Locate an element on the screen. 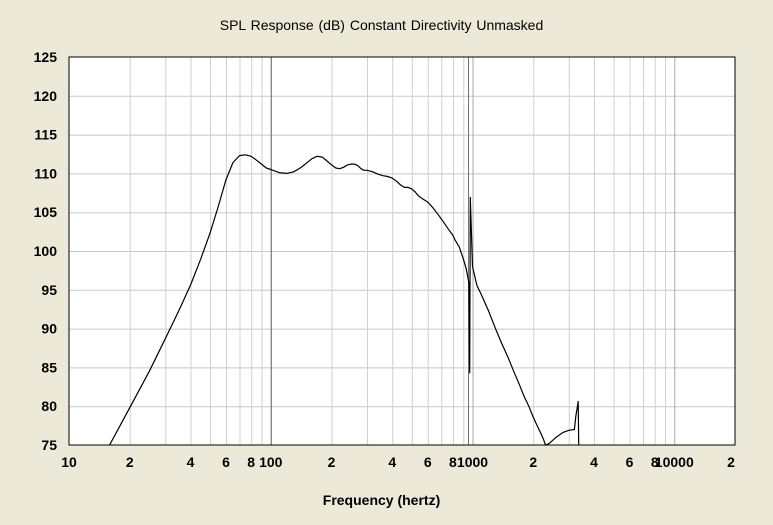  y-tick-label: 100 is located at coordinates (46, 251).